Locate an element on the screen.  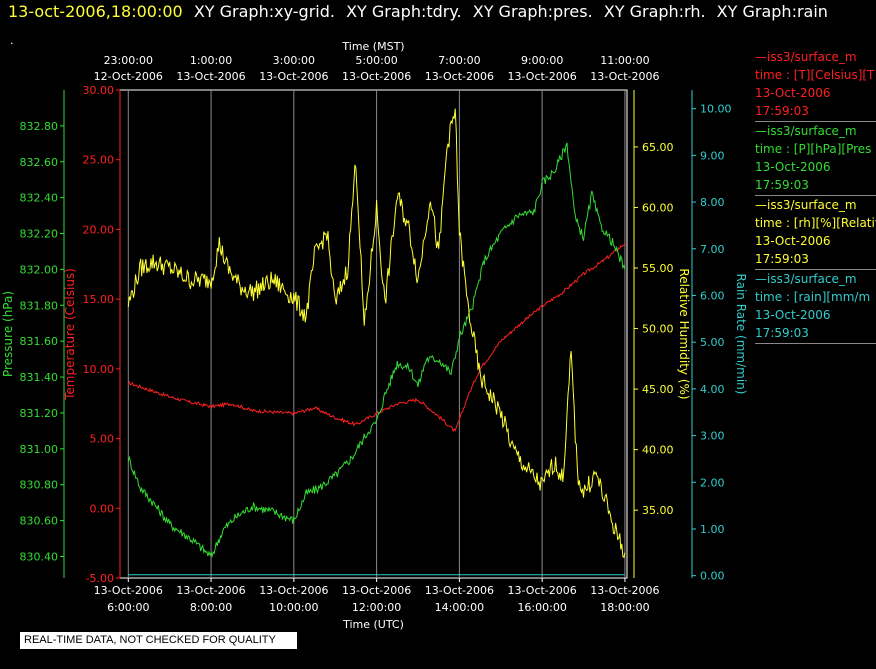
pressure-axis-tick-label: 832.80 is located at coordinates (39, 126).